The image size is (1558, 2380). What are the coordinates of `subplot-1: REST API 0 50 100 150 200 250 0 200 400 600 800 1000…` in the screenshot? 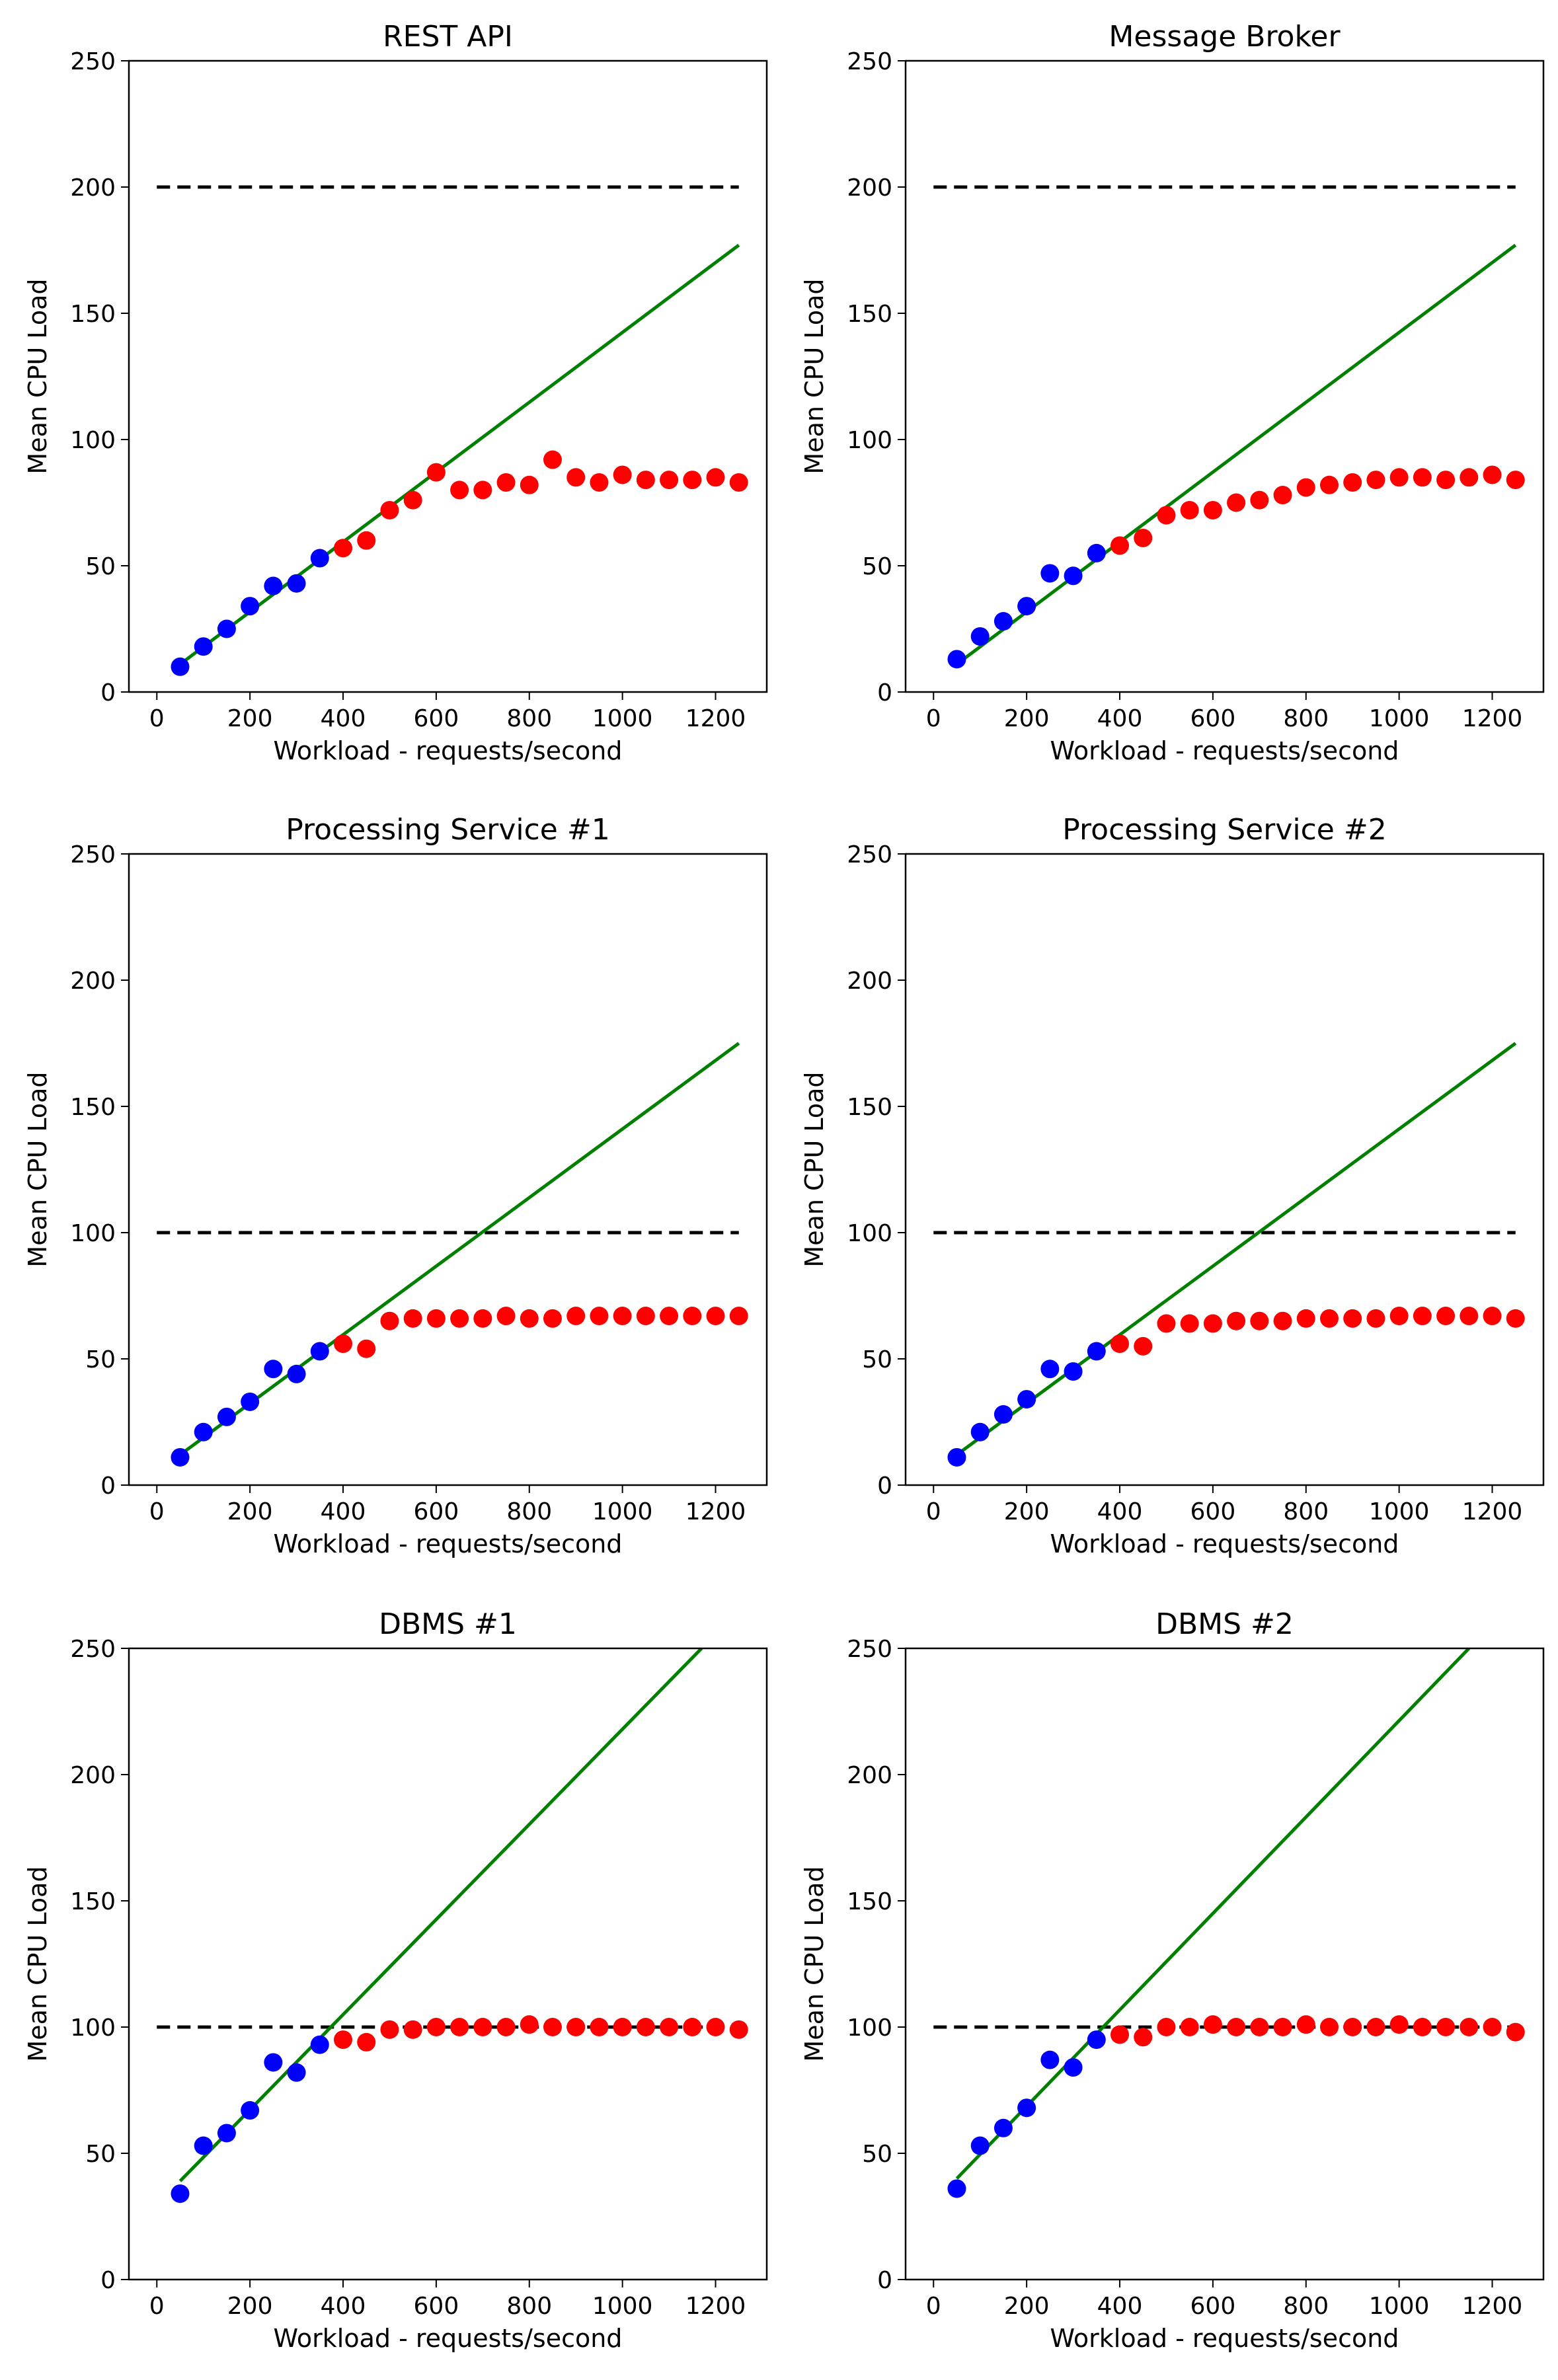 It's located at (395, 392).